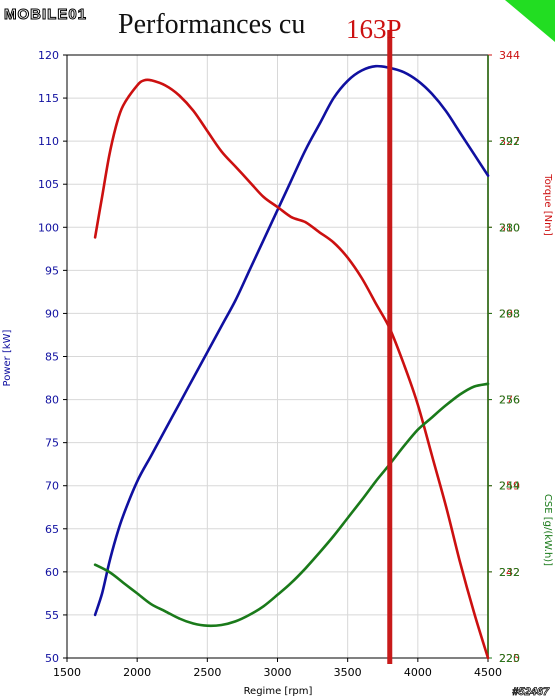 This screenshot has width=555, height=699. I want to click on power-axis-label: Power [kW], so click(7, 357).